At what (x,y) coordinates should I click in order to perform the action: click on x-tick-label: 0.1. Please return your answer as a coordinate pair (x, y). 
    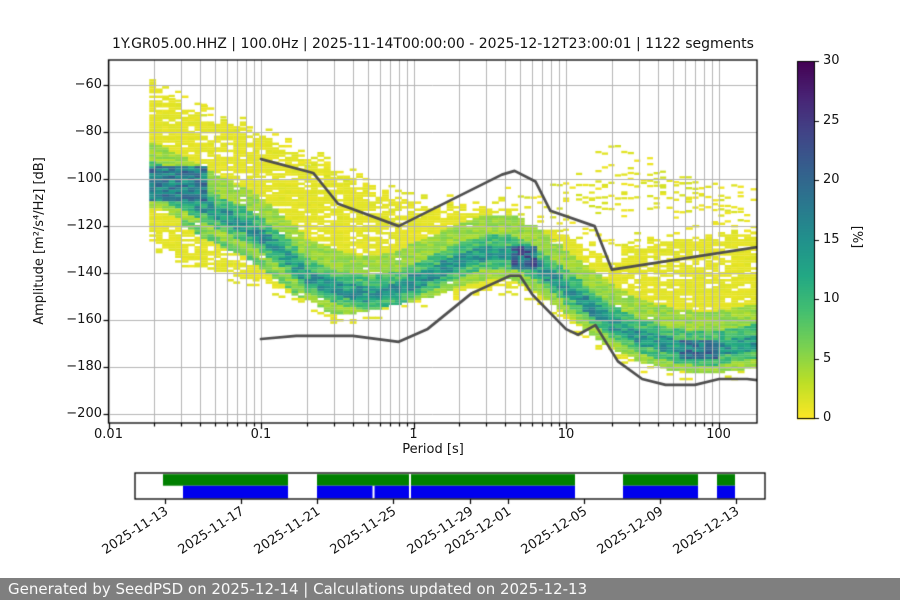
    Looking at the image, I should click on (261, 434).